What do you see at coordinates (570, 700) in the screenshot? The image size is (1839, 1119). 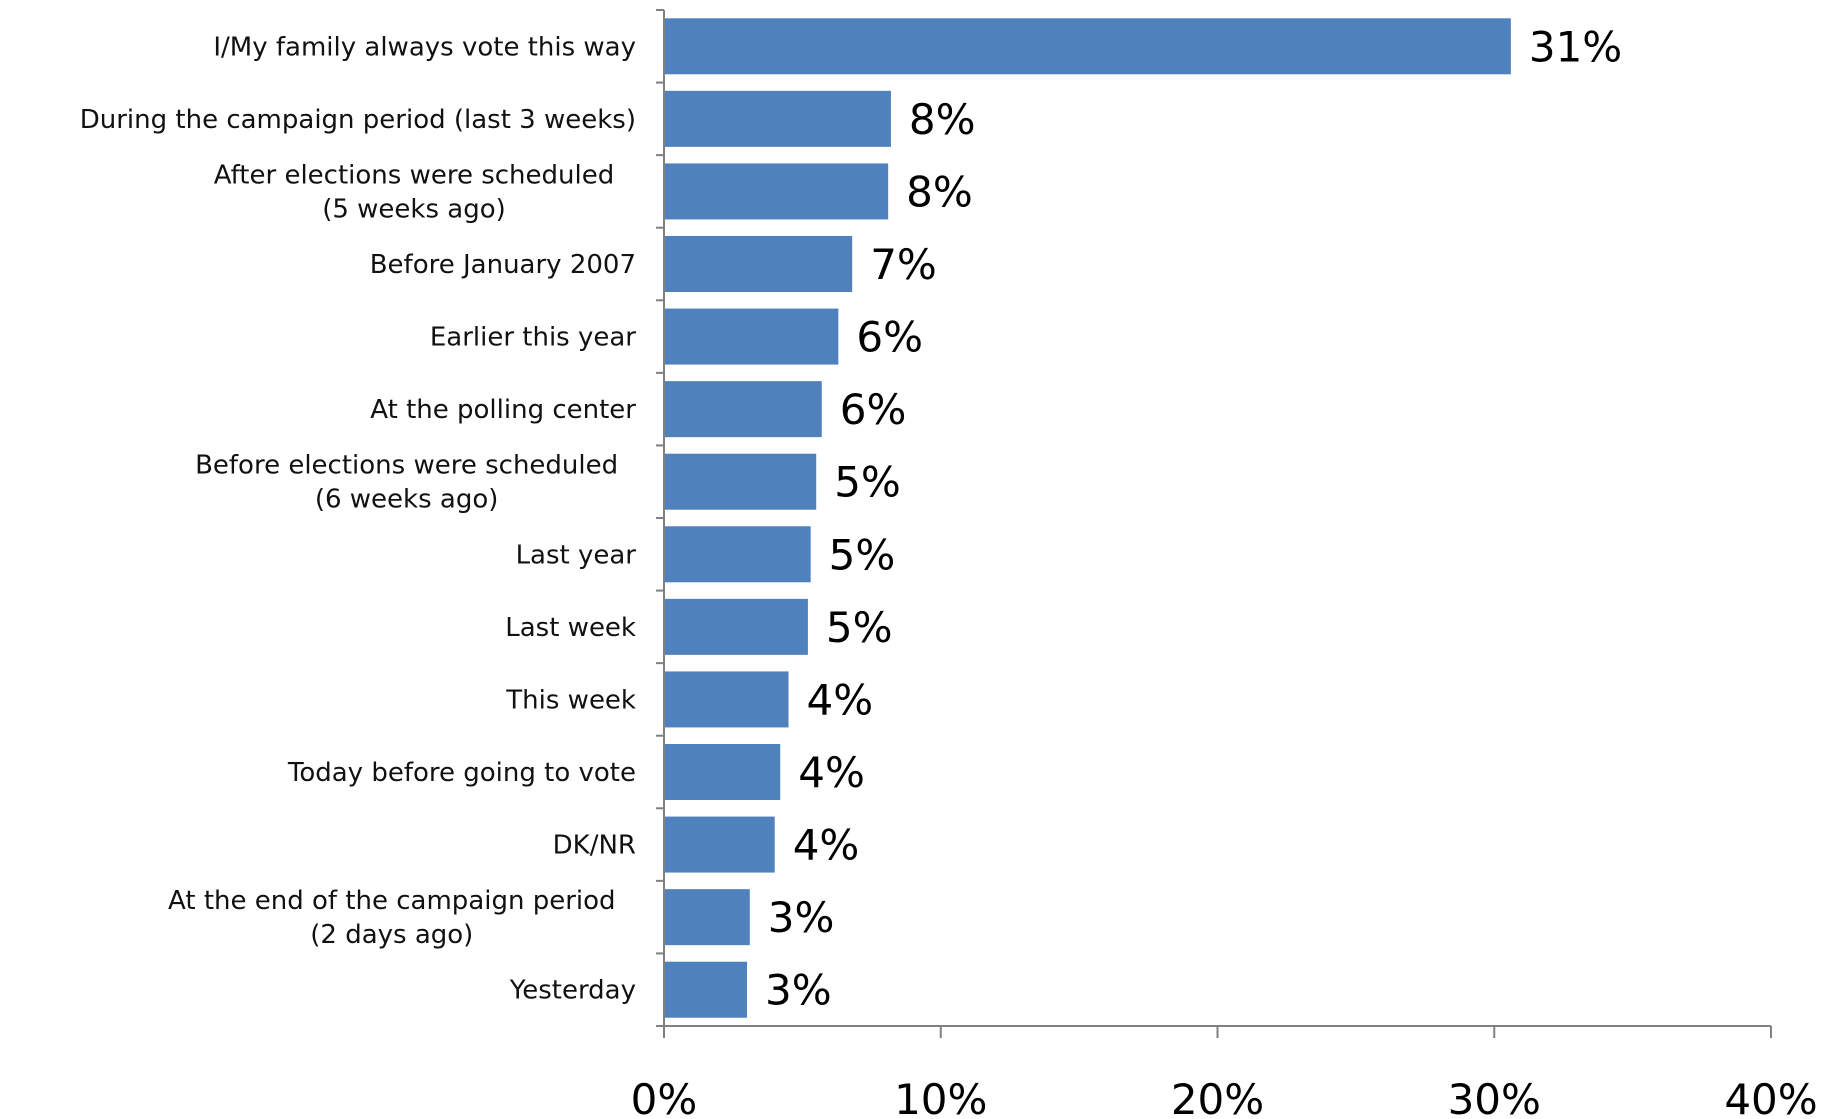 I see `category-label: This week` at bounding box center [570, 700].